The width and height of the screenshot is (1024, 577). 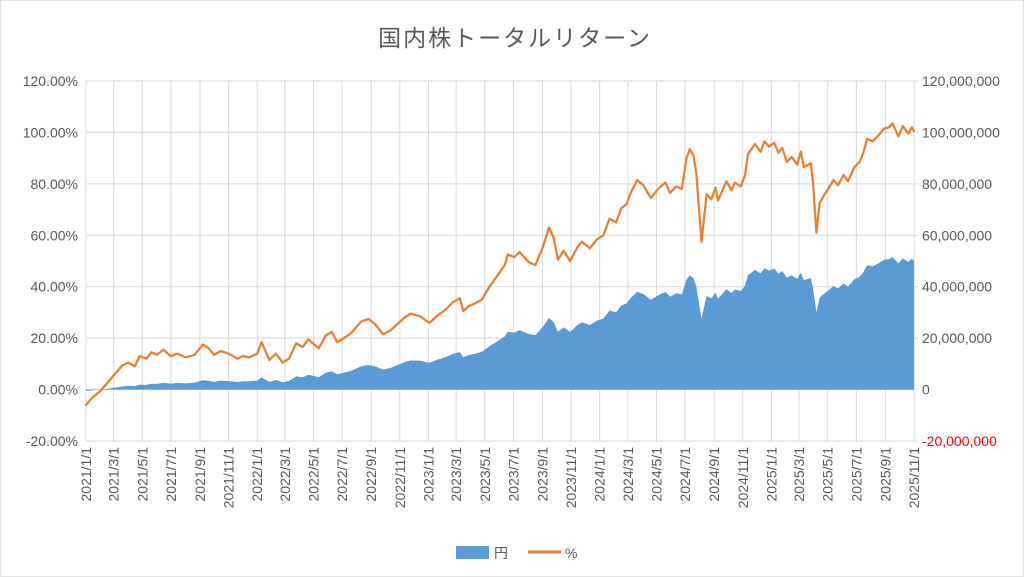 I want to click on x-axis-tick-label: 2025/7/1, so click(x=856, y=474).